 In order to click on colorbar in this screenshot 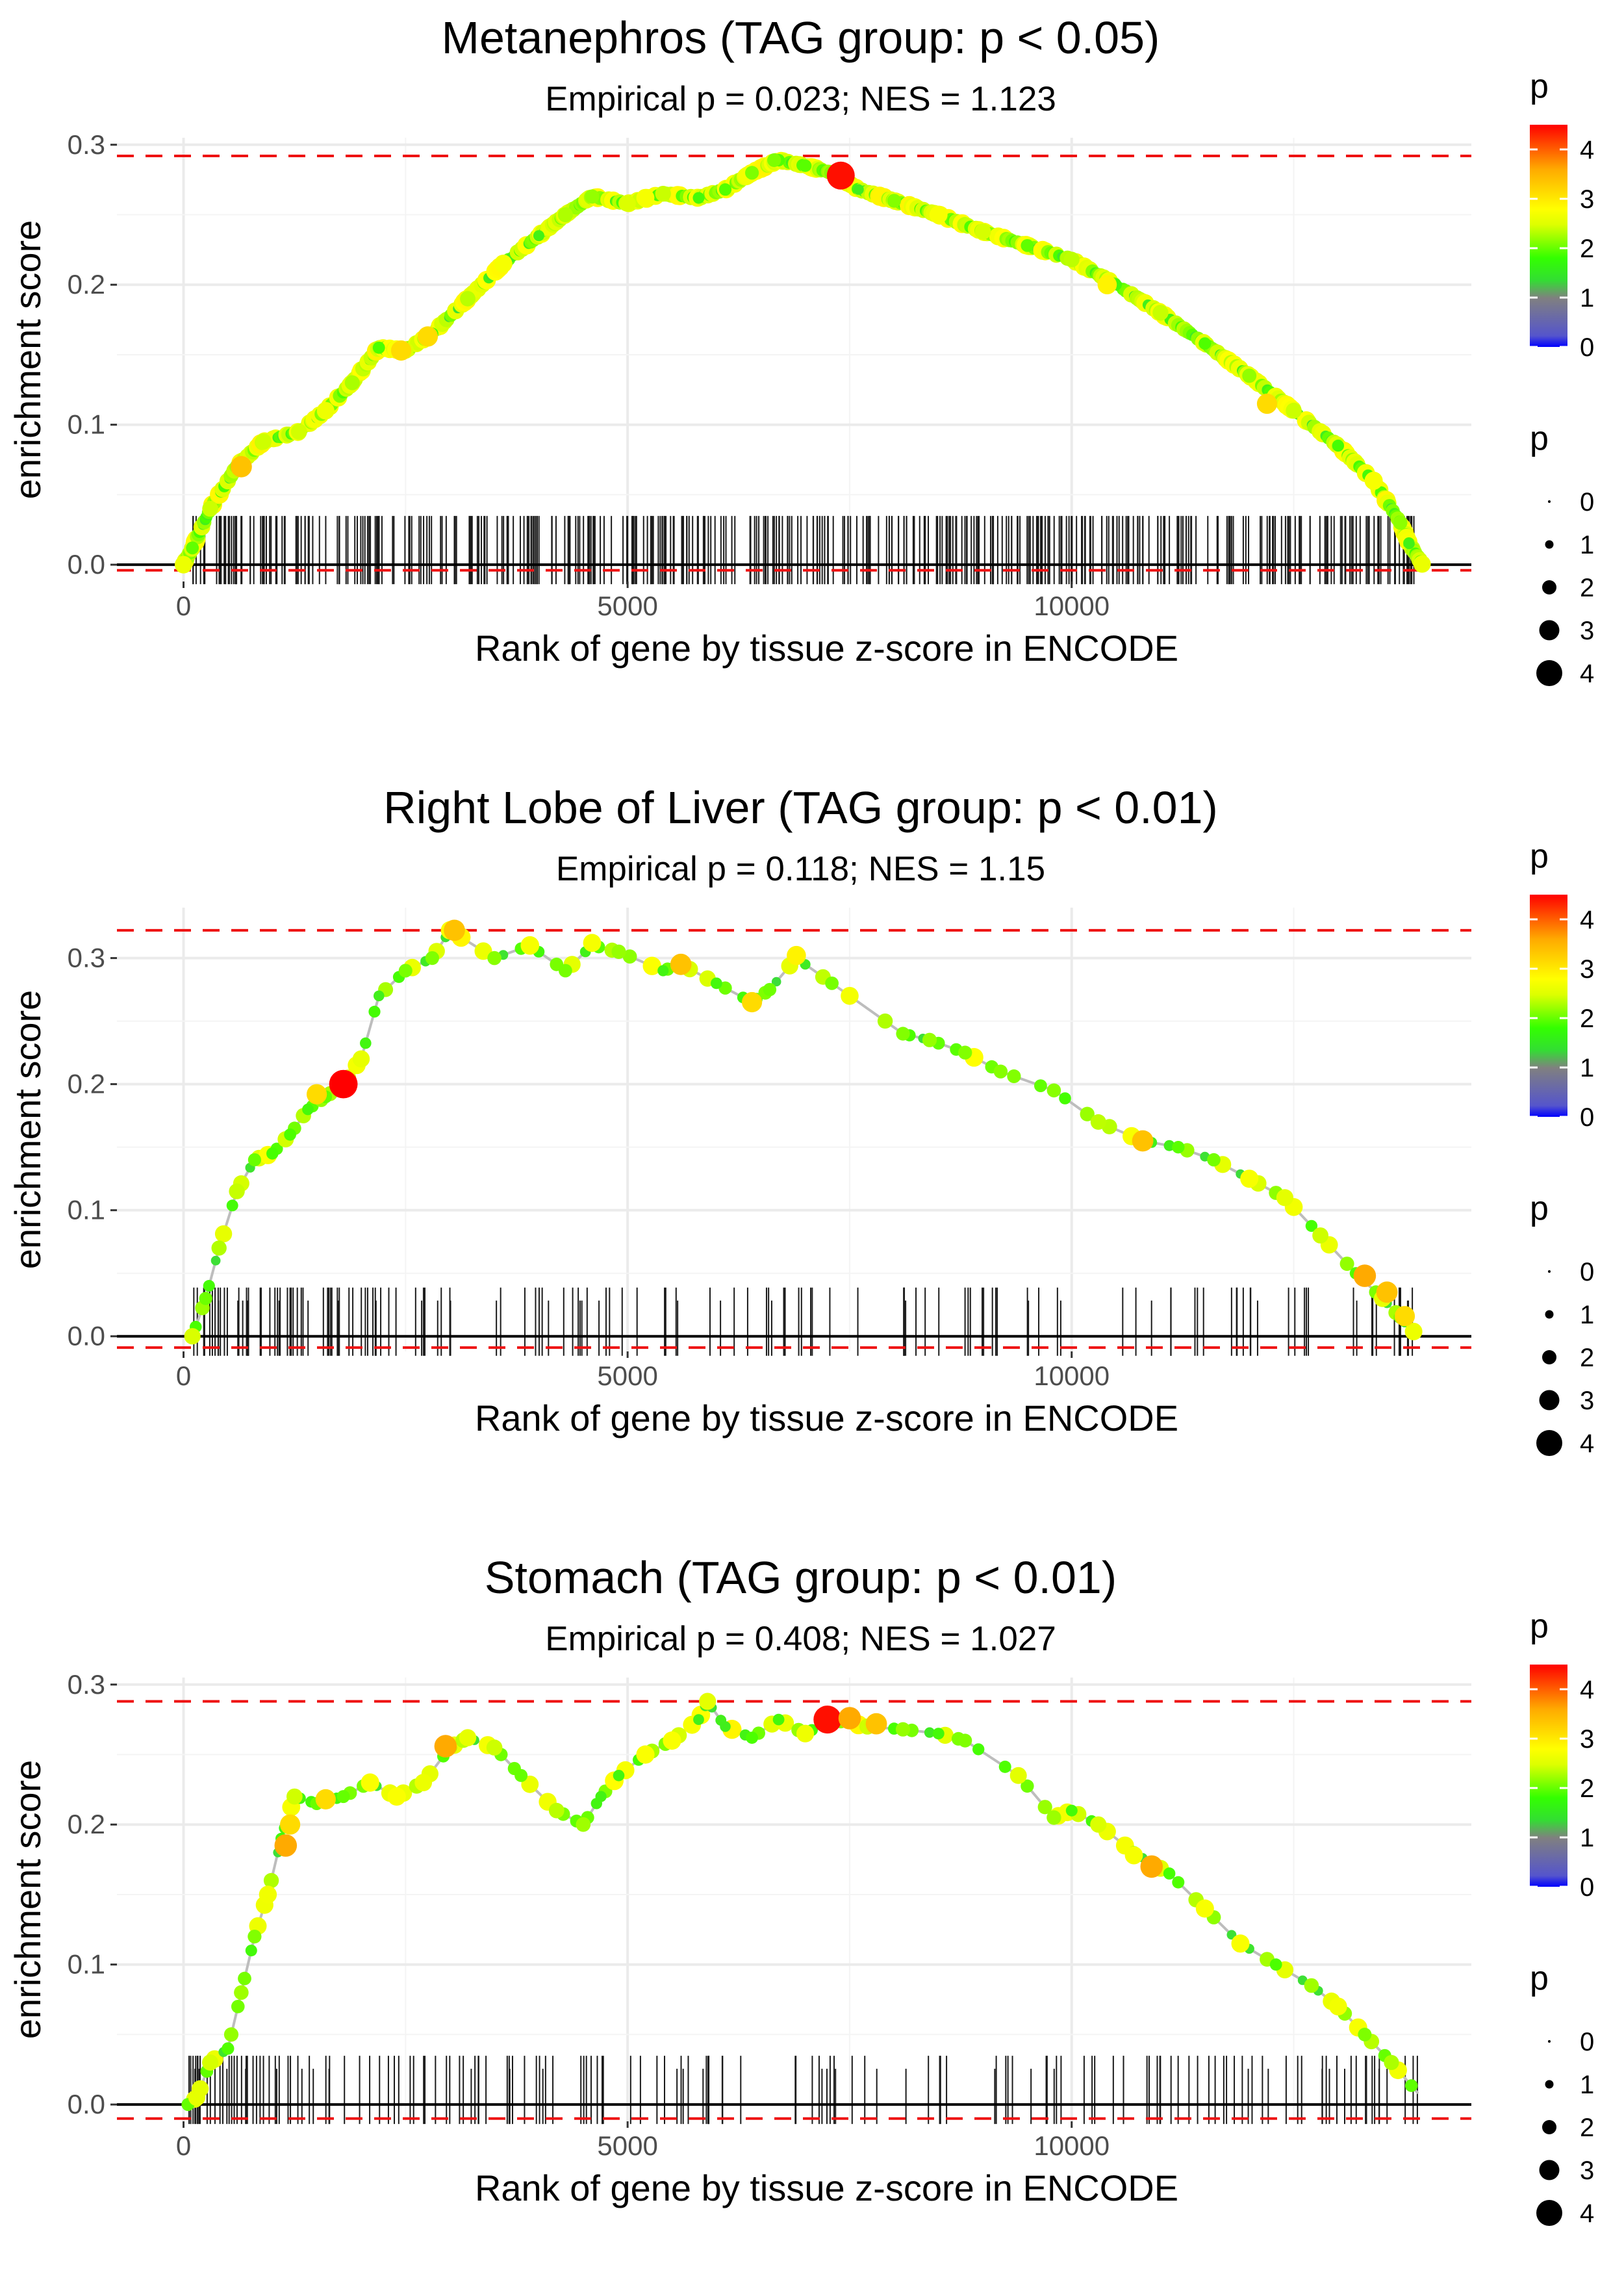, I will do `click(1548, 1776)`.